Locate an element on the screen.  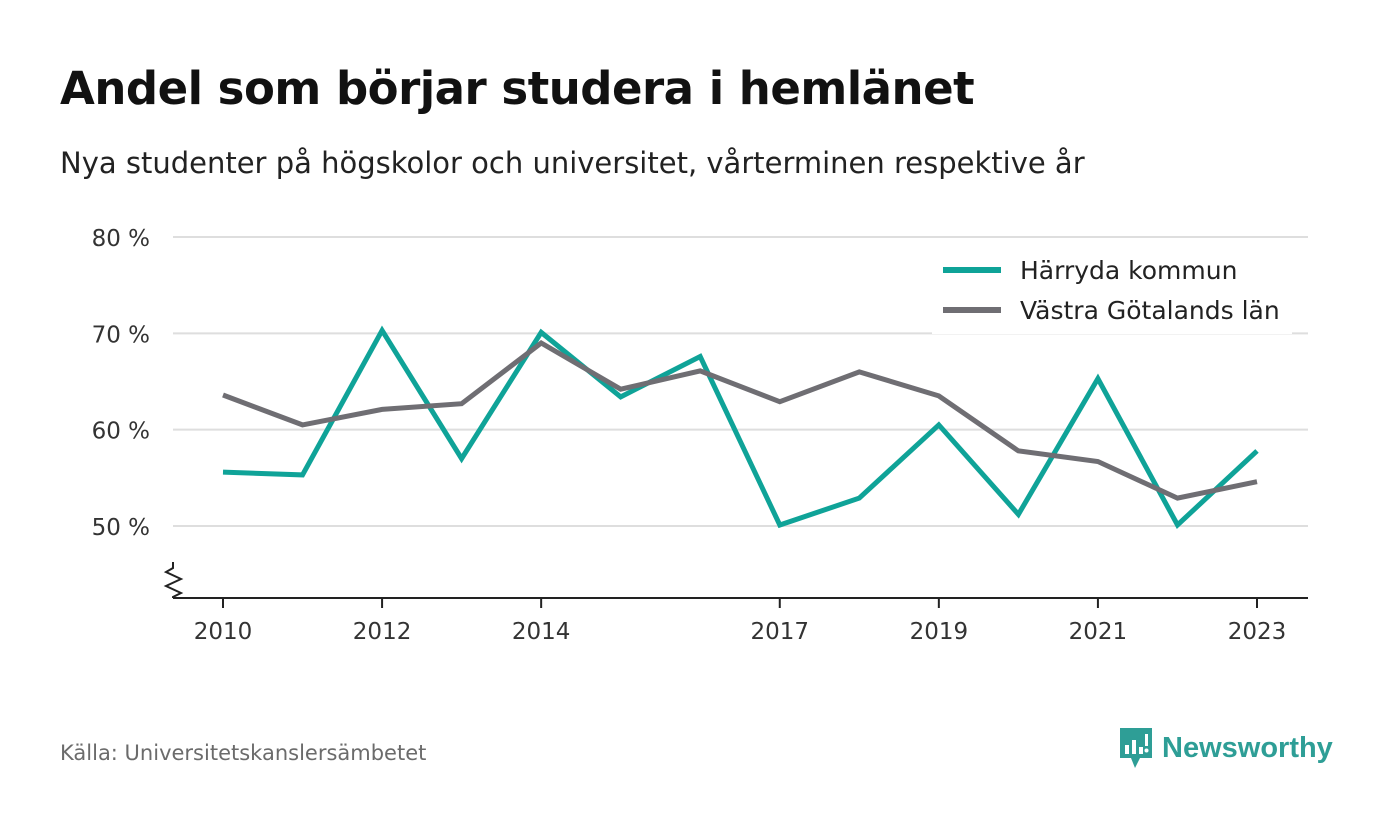
y-tick-label: 50 % is located at coordinates (121, 528).